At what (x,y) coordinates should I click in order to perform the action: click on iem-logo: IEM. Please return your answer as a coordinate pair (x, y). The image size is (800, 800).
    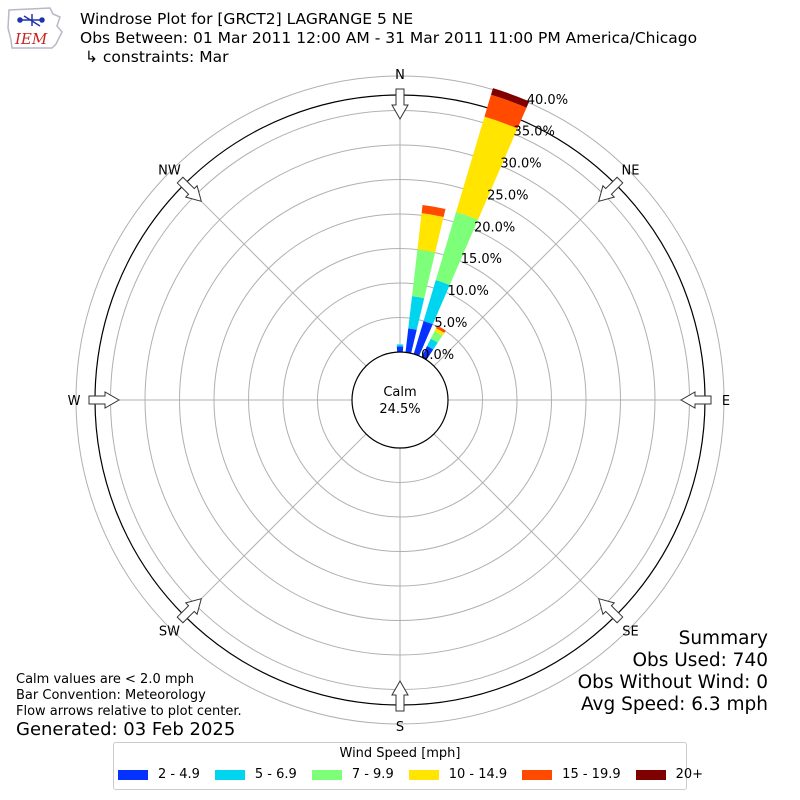
    Looking at the image, I should click on (35, 28).